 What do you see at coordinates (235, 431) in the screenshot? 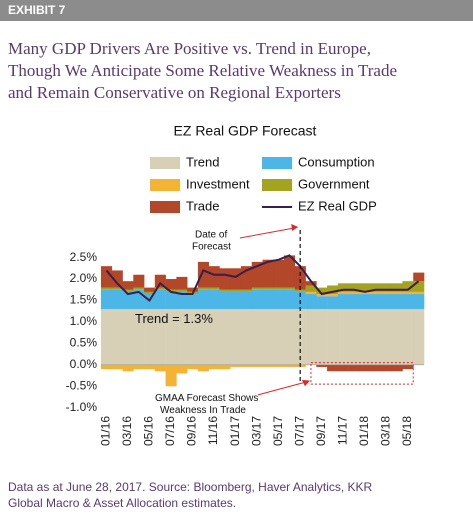
I see `x-tick-label: 01/17` at bounding box center [235, 431].